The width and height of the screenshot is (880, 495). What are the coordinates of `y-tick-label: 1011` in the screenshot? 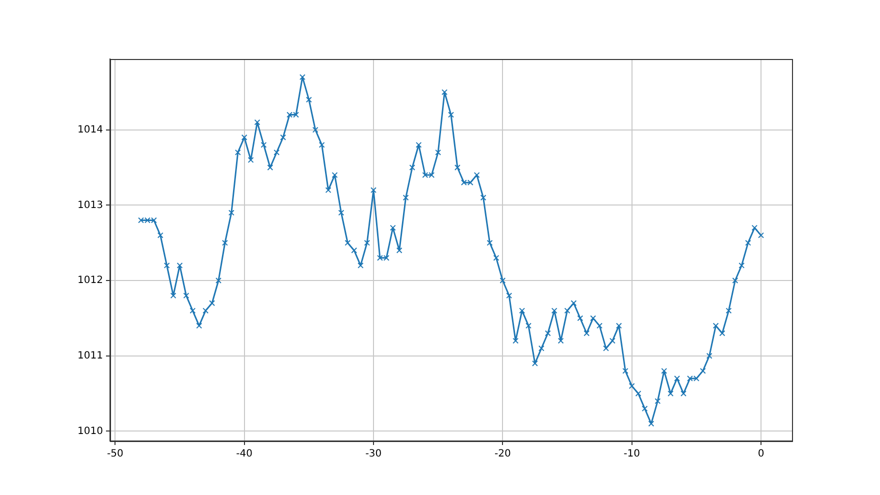 It's located at (90, 356).